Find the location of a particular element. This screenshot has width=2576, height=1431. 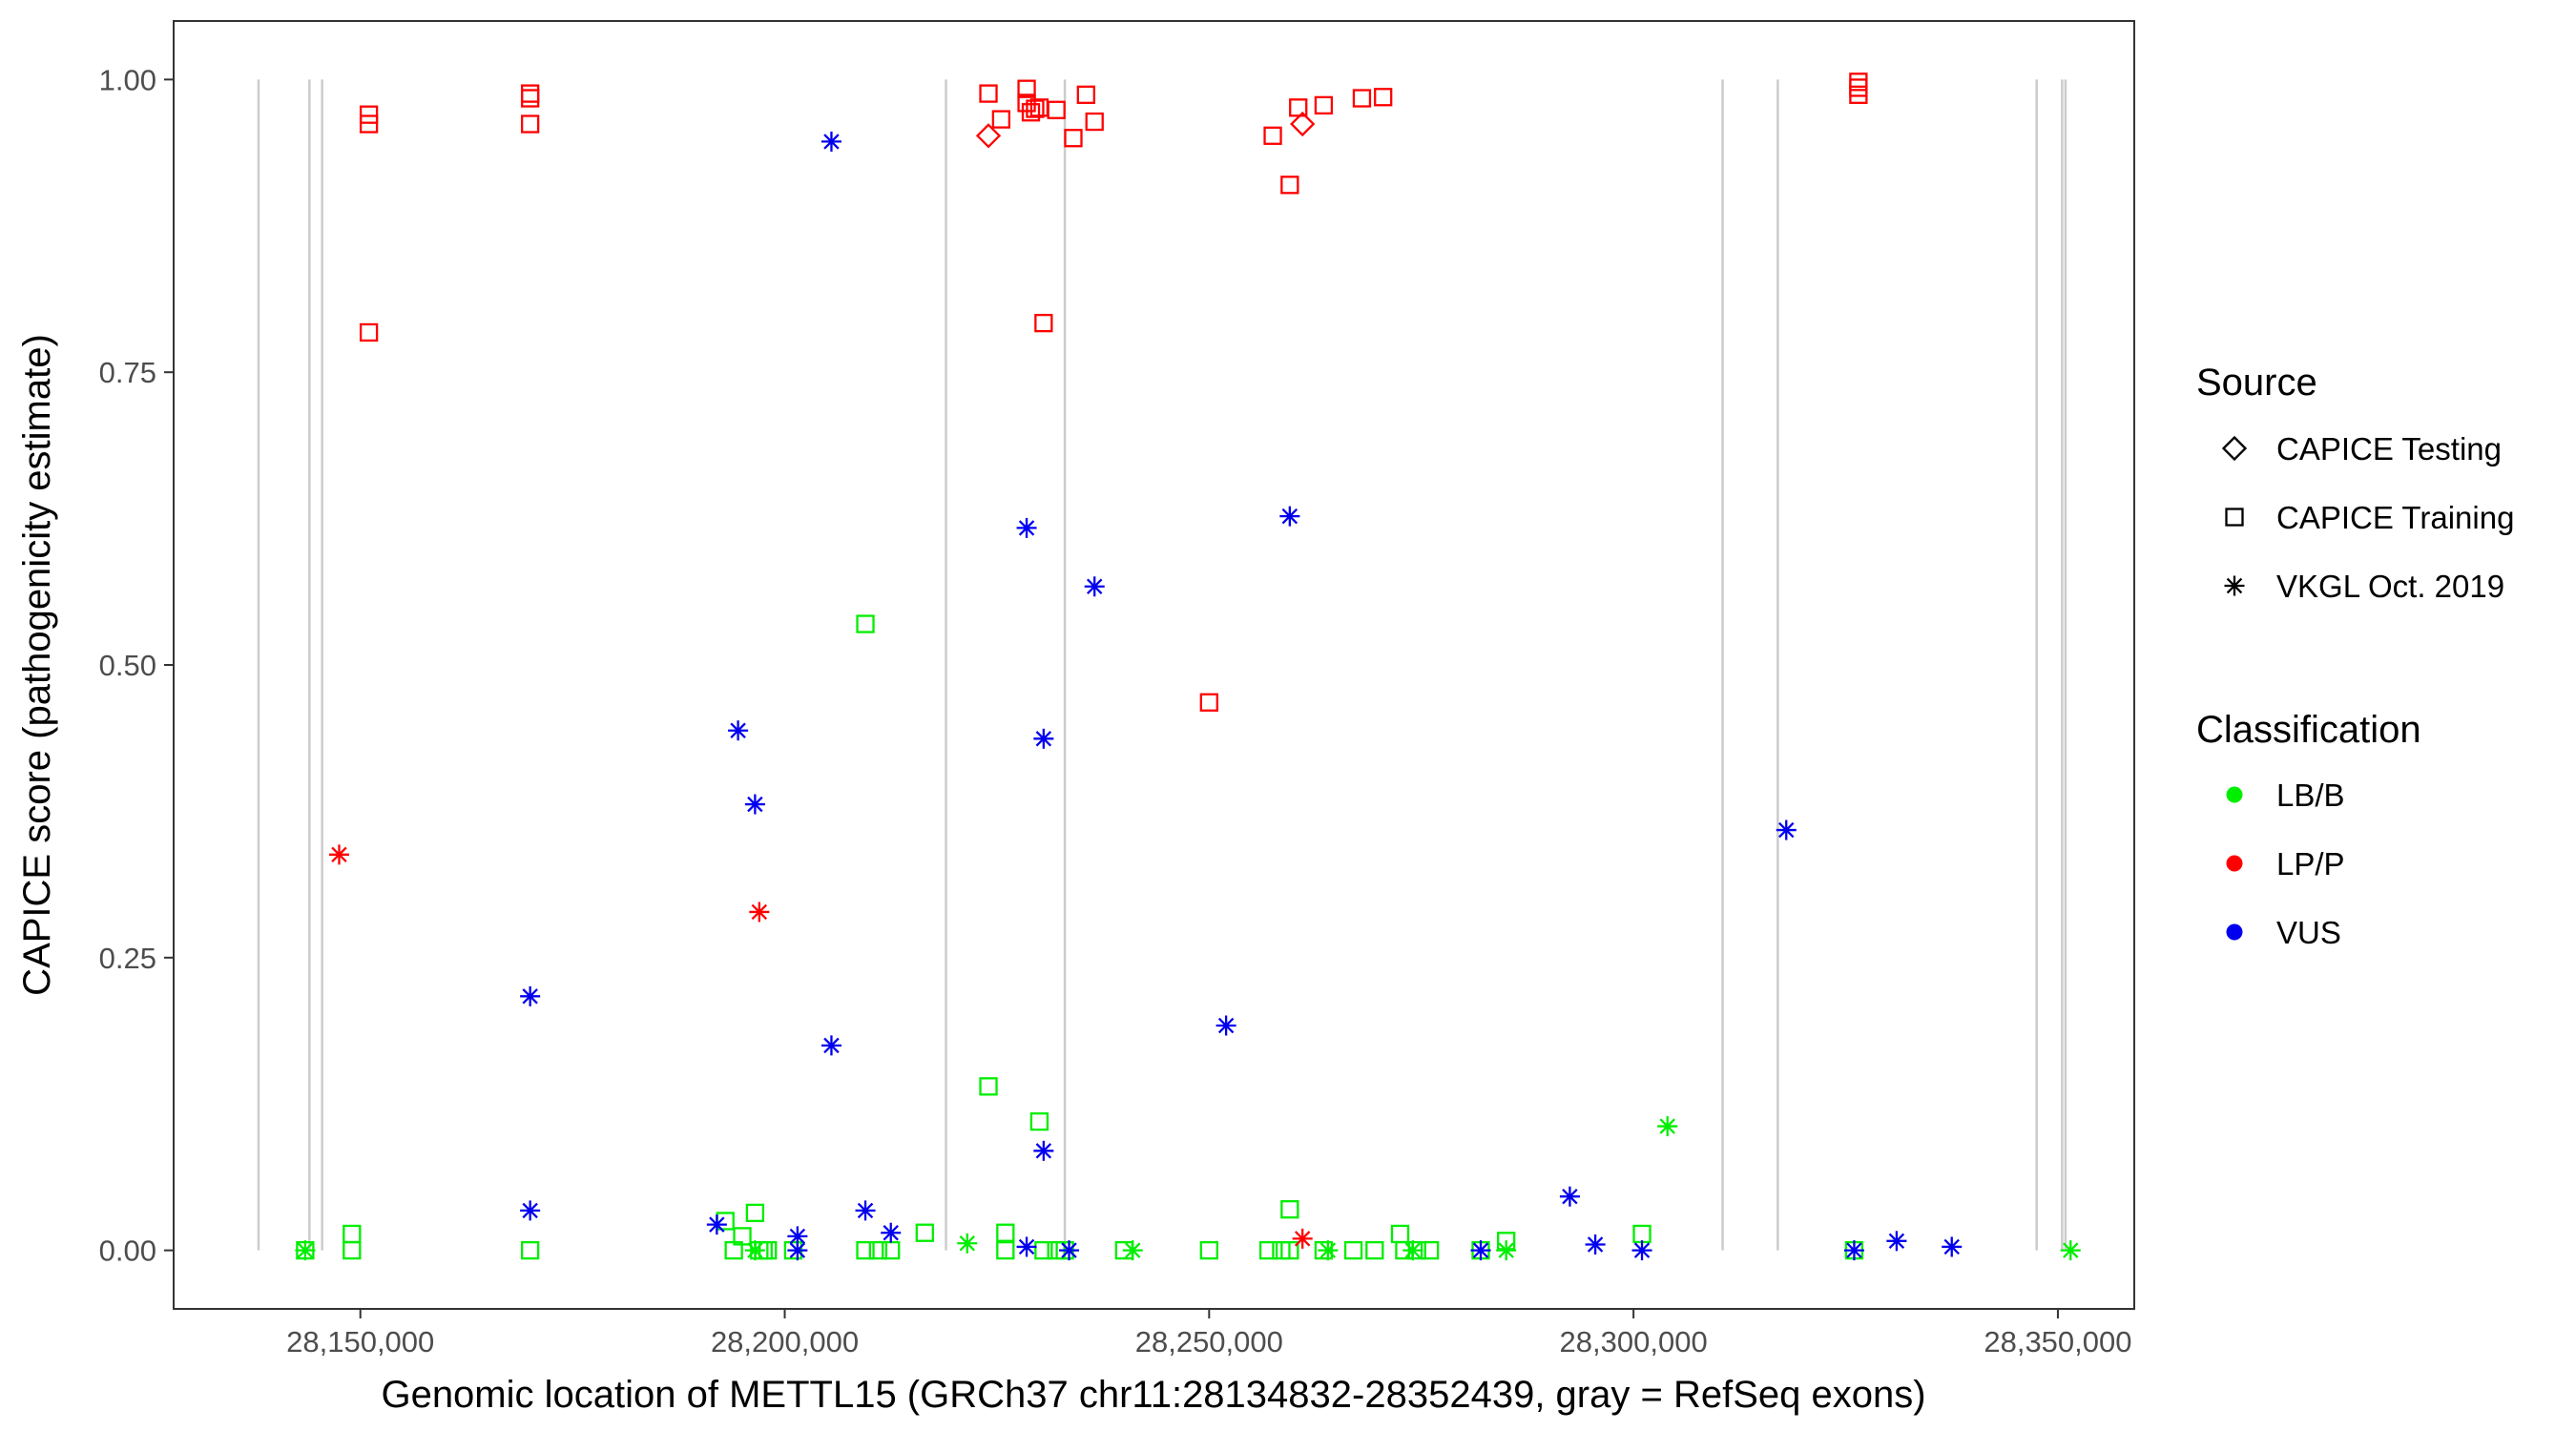

legend-classification-label: VUS is located at coordinates (2308, 932).